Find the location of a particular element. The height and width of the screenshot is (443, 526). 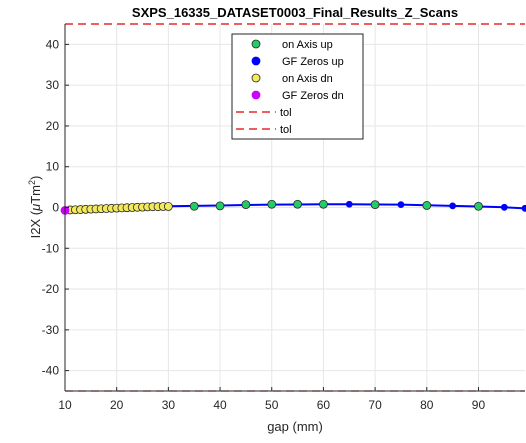

series-group is located at coordinates (293, 207).